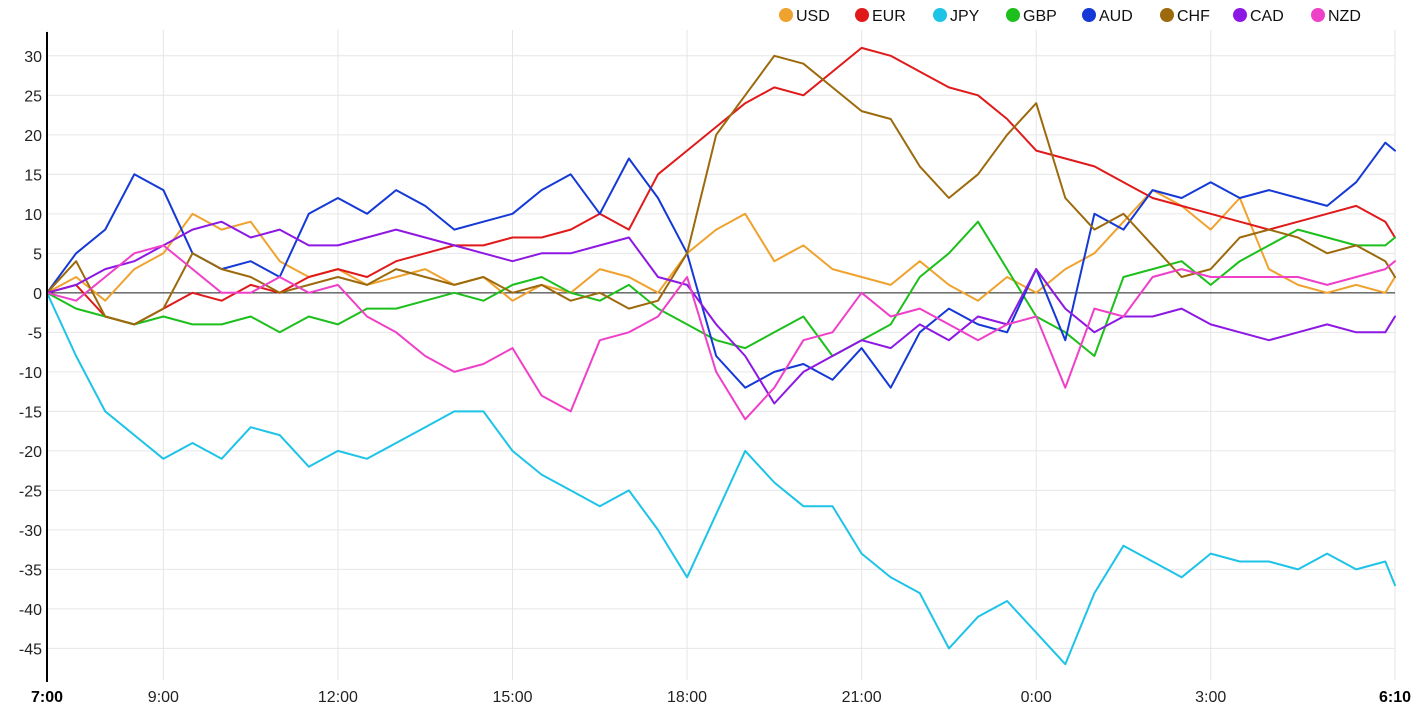  Describe the element at coordinates (1116, 16) in the screenshot. I see `legend-label: AUD` at that location.